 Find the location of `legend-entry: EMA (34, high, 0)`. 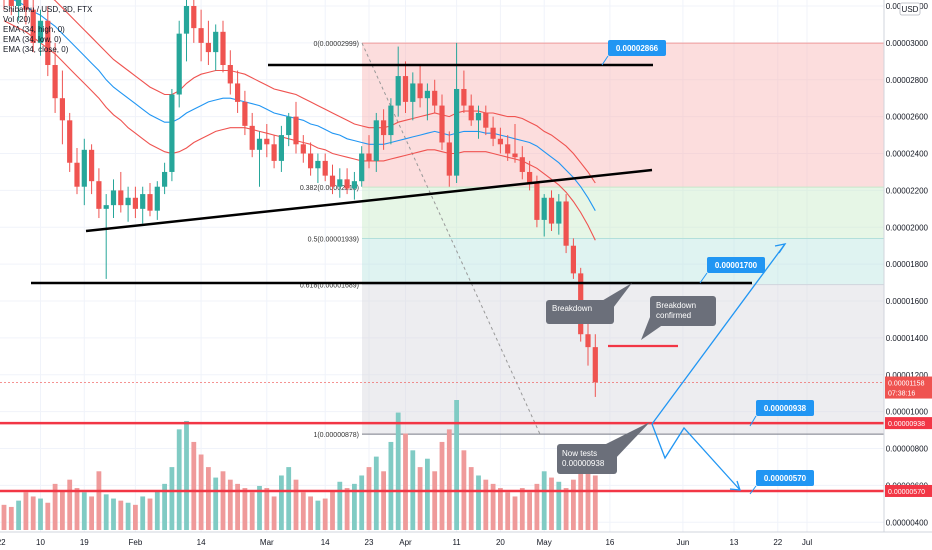

legend-entry: EMA (34, high, 0) is located at coordinates (34, 29).